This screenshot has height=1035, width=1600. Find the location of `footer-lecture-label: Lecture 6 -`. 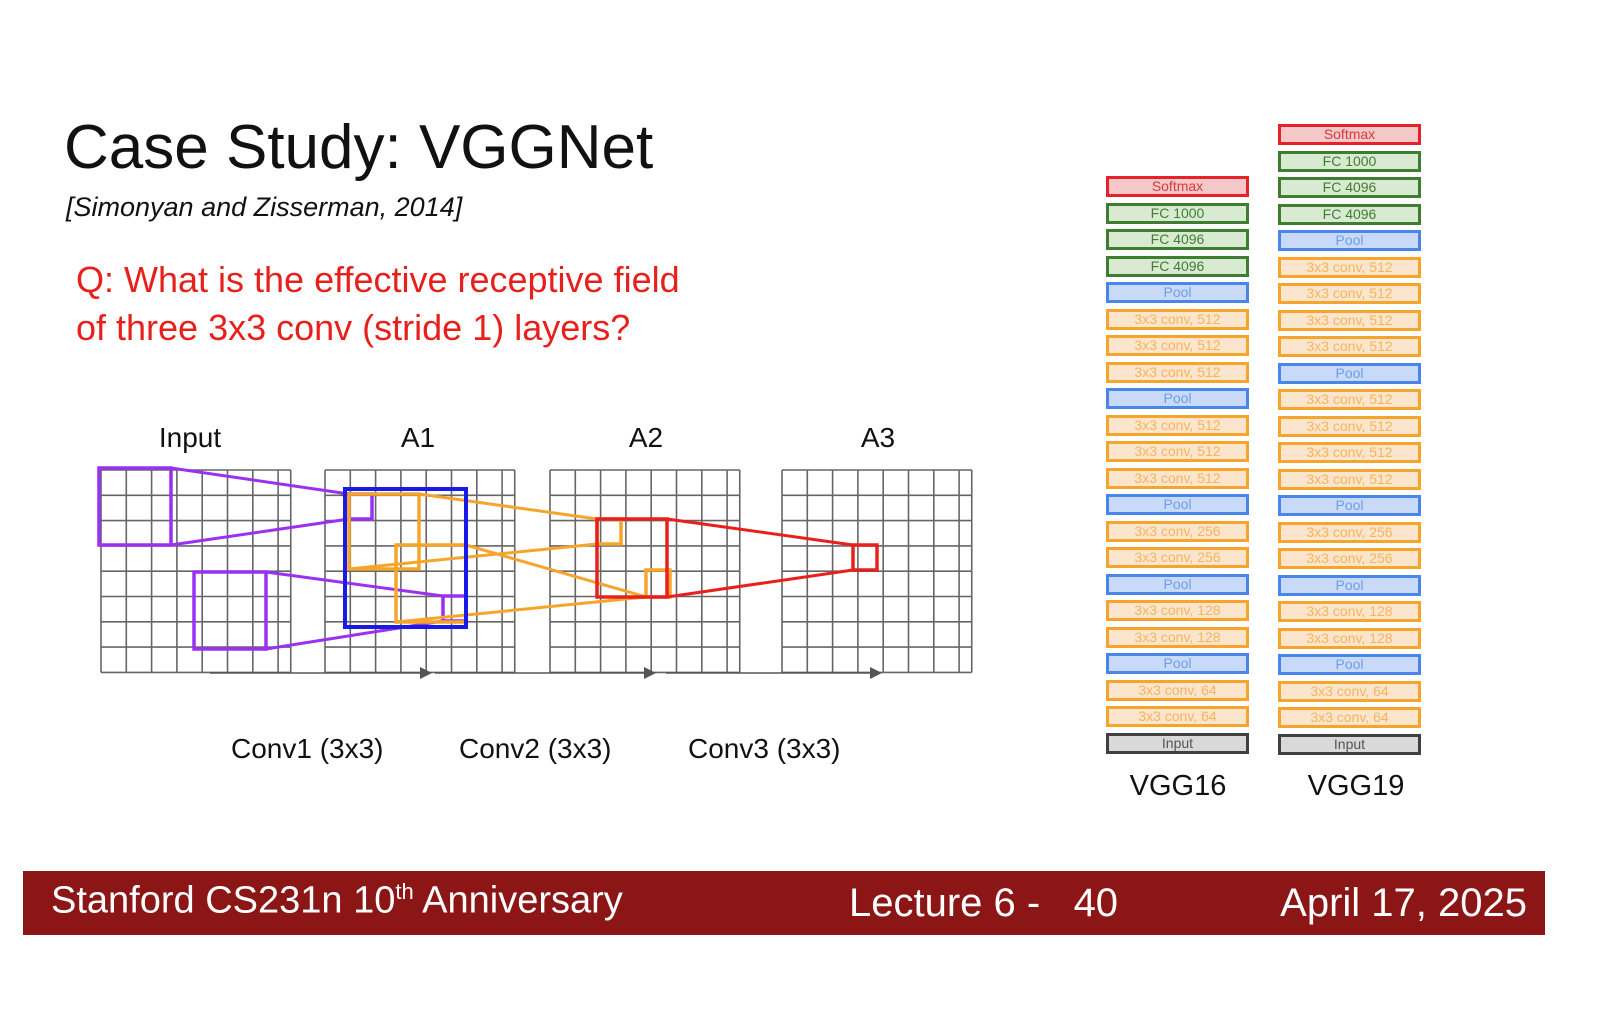

footer-lecture-label: Lecture 6 - is located at coordinates (945, 903).